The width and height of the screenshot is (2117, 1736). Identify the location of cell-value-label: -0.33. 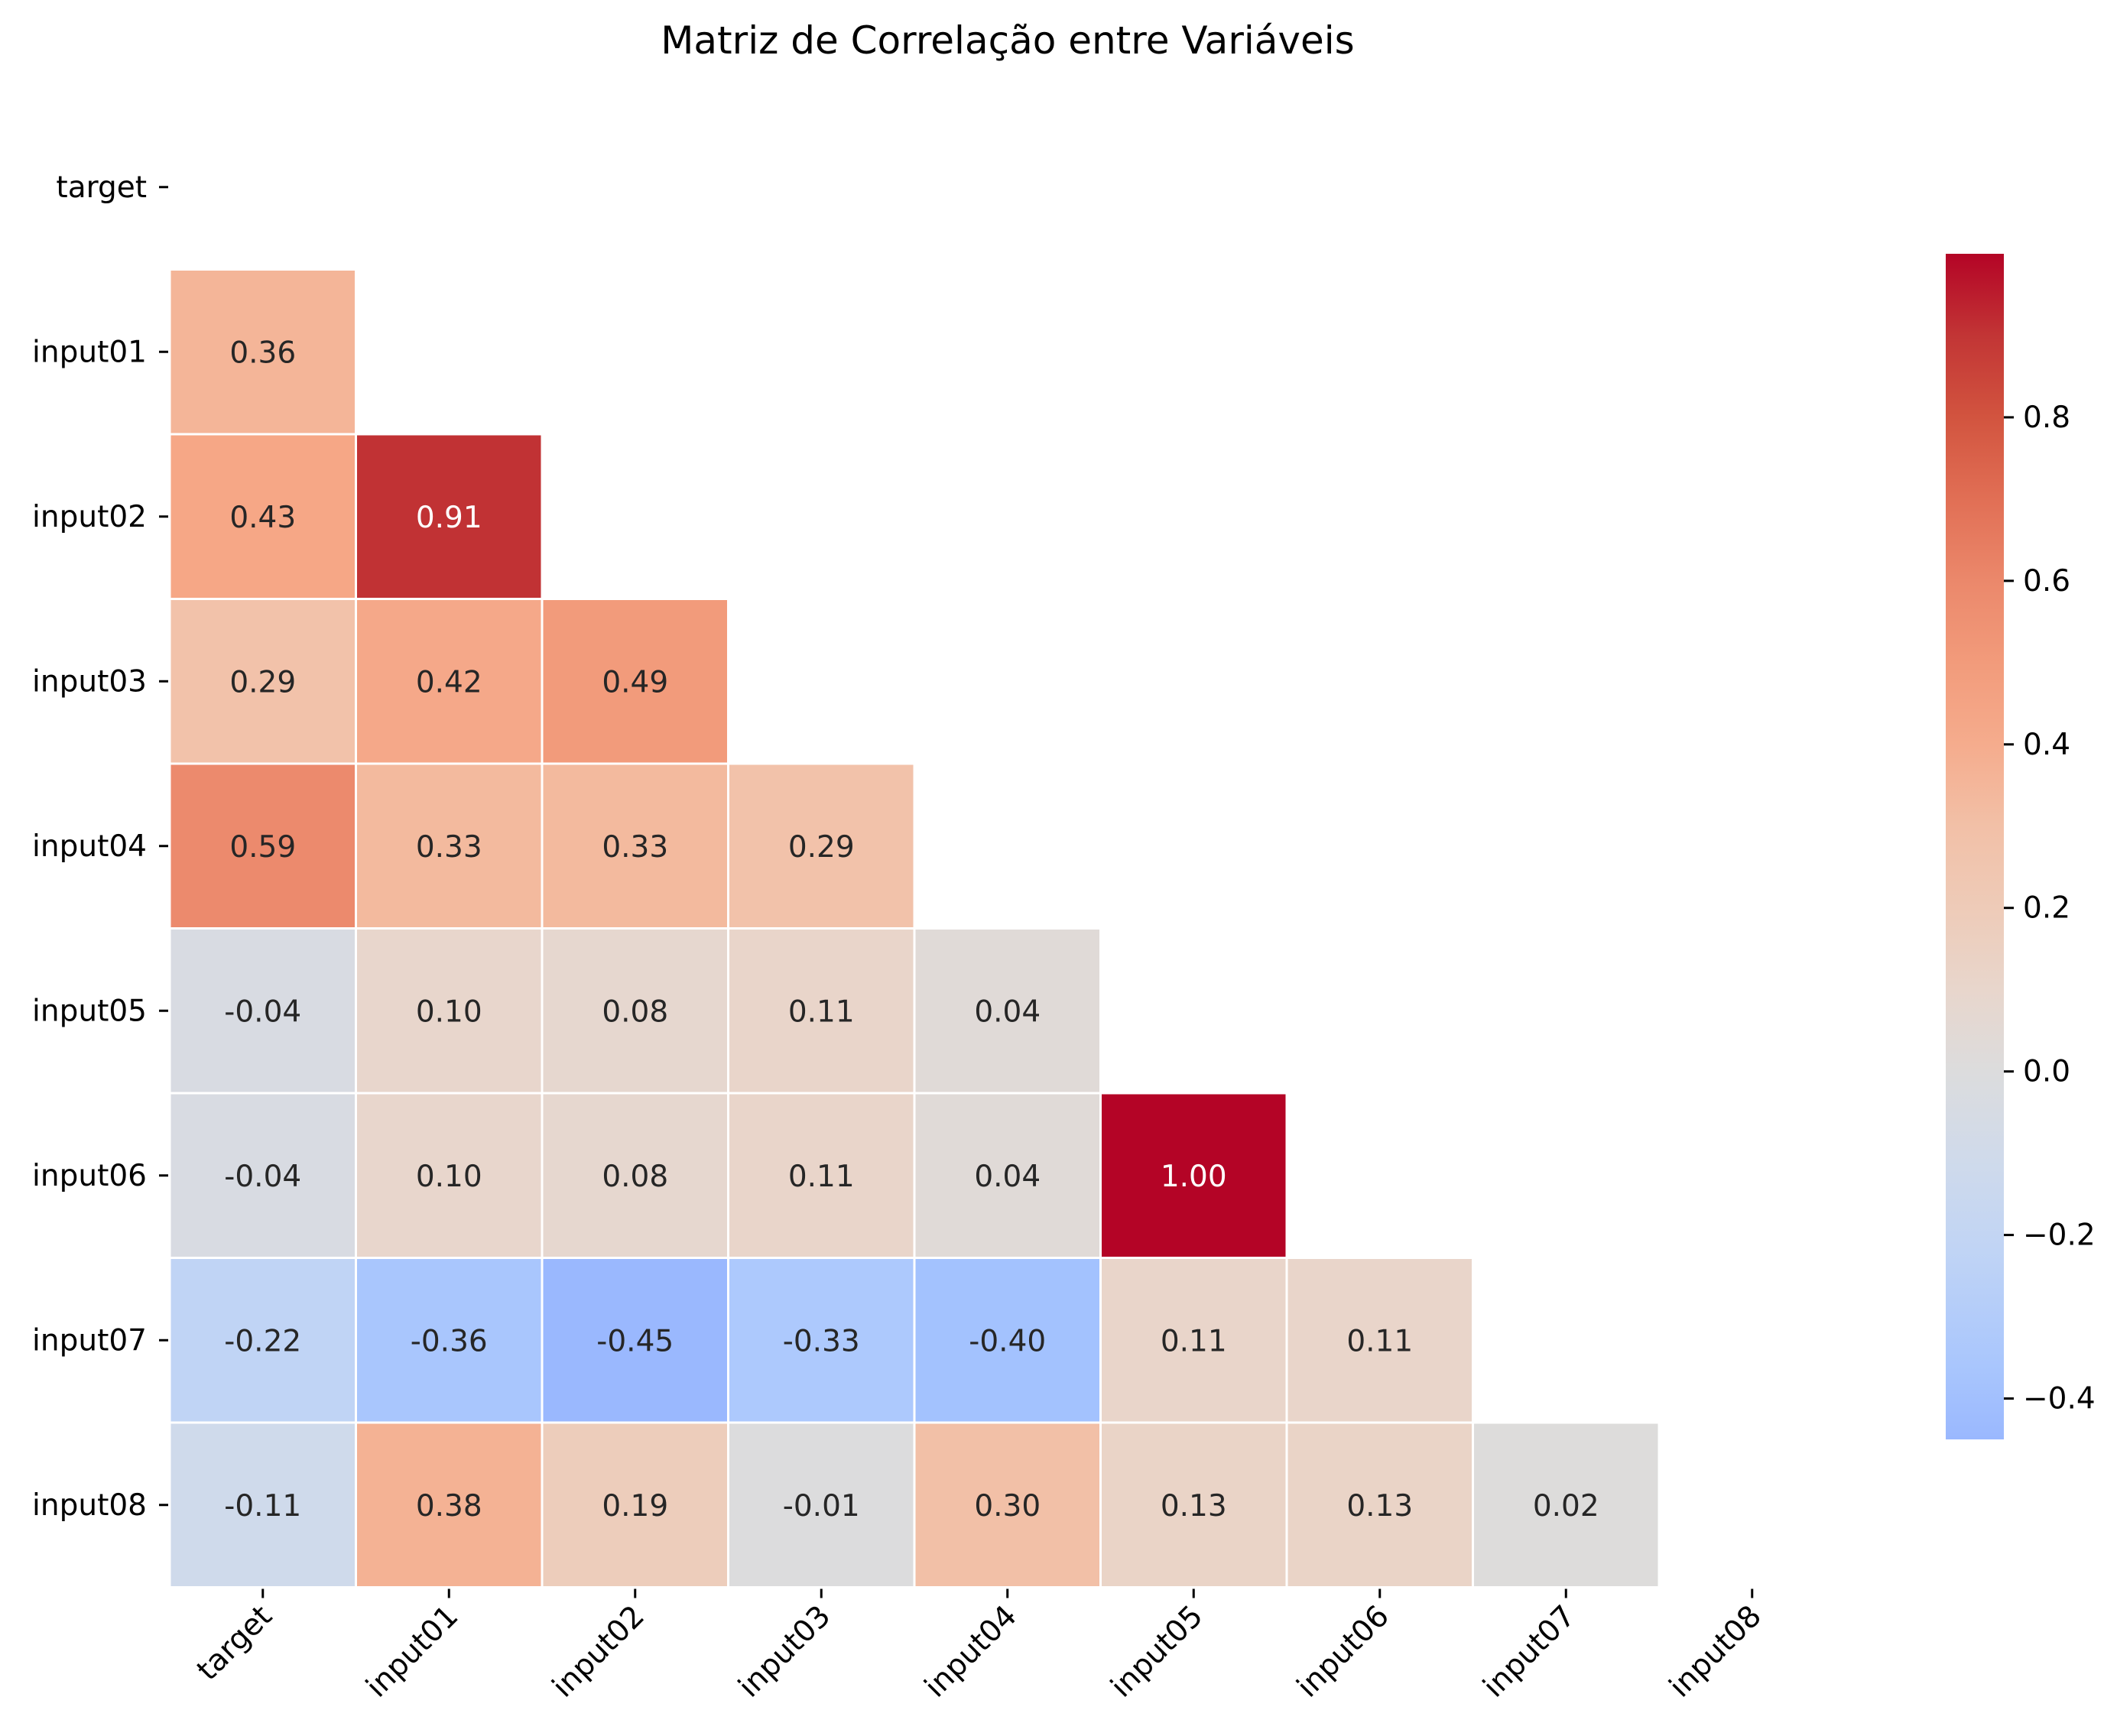
(821, 1341).